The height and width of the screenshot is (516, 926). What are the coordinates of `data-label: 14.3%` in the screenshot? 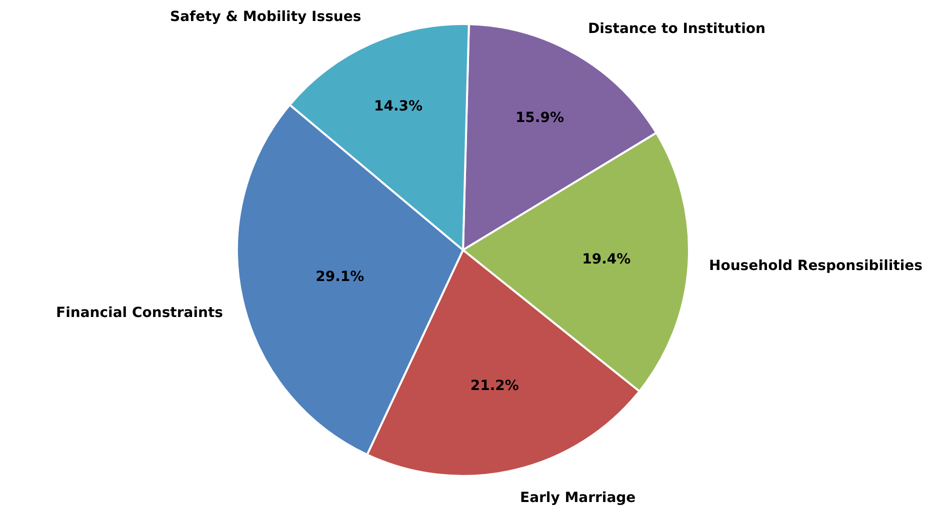 It's located at (398, 106).